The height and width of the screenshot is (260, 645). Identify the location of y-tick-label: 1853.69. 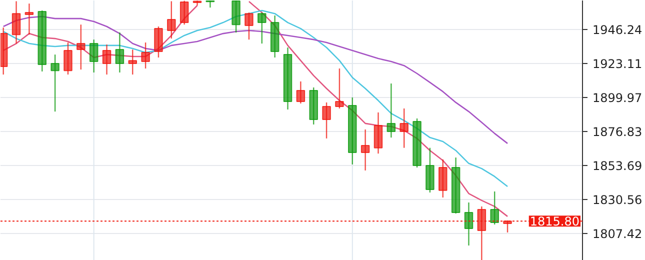
(617, 165).